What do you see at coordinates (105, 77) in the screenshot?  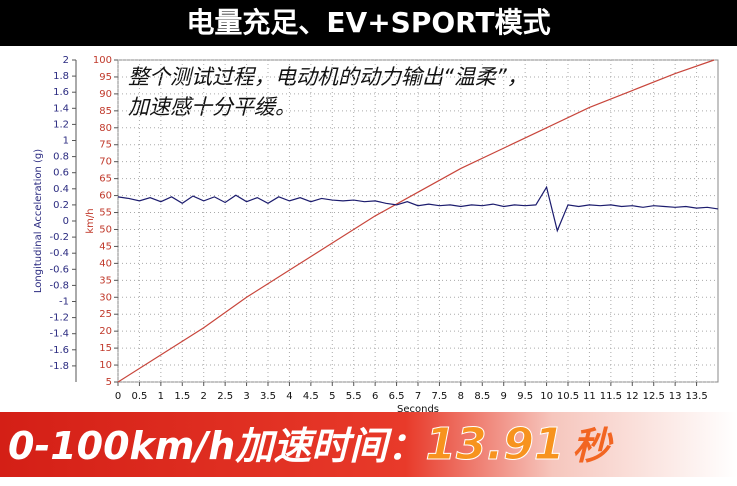 I see `y-tick-label: 95` at bounding box center [105, 77].